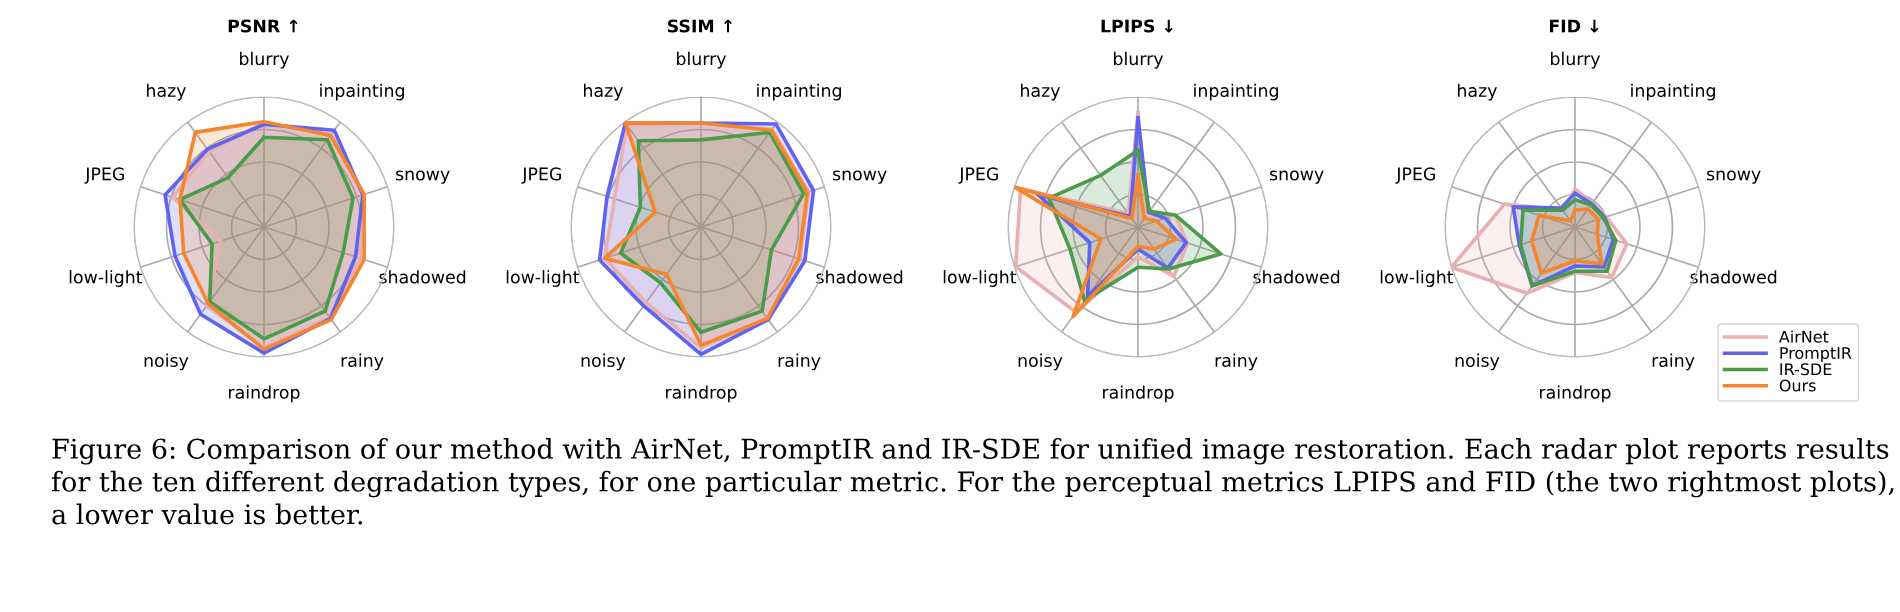 The image size is (1900, 612). What do you see at coordinates (1797, 385) in the screenshot?
I see `legend-label: Ours` at bounding box center [1797, 385].